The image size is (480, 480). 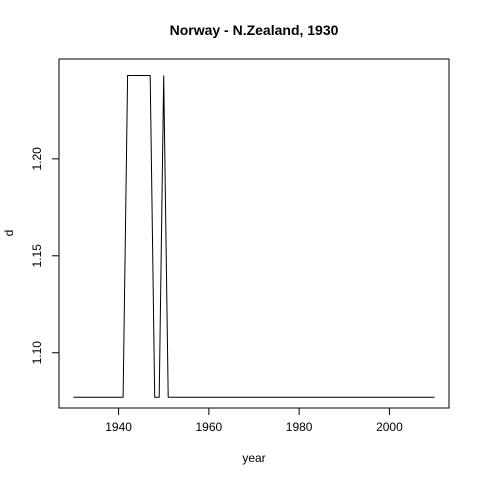 What do you see at coordinates (118, 427) in the screenshot?
I see `x-tick-label: 1940` at bounding box center [118, 427].